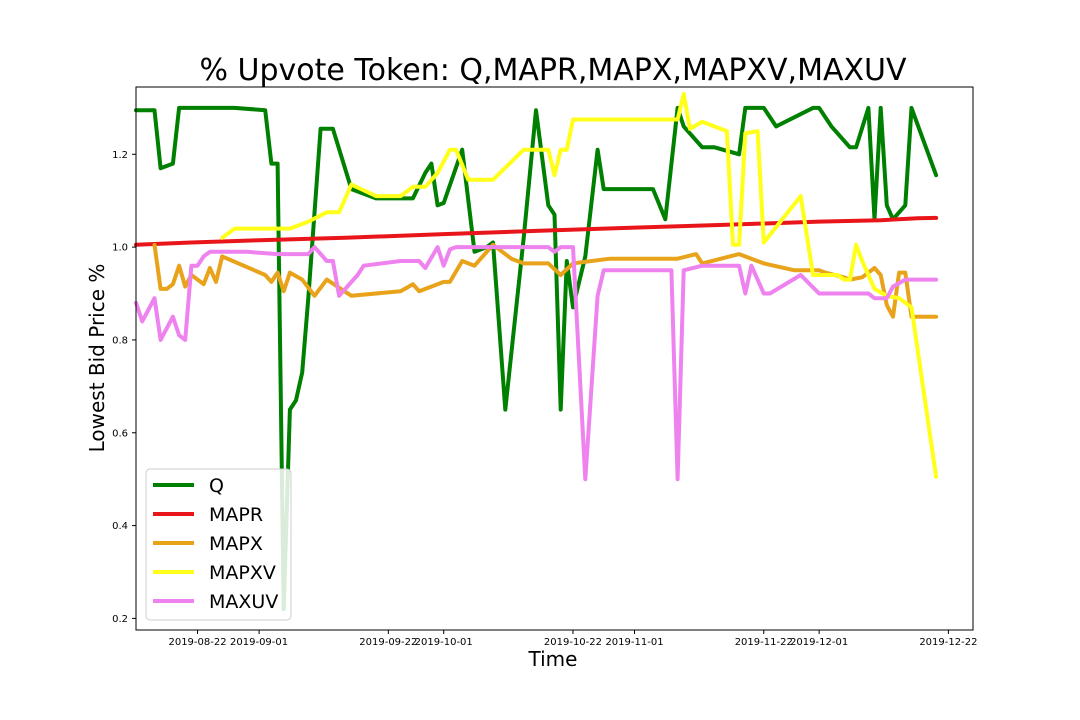 This screenshot has width=1080, height=720. Describe the element at coordinates (120, 526) in the screenshot. I see `y-tick-label: 0.4` at that location.